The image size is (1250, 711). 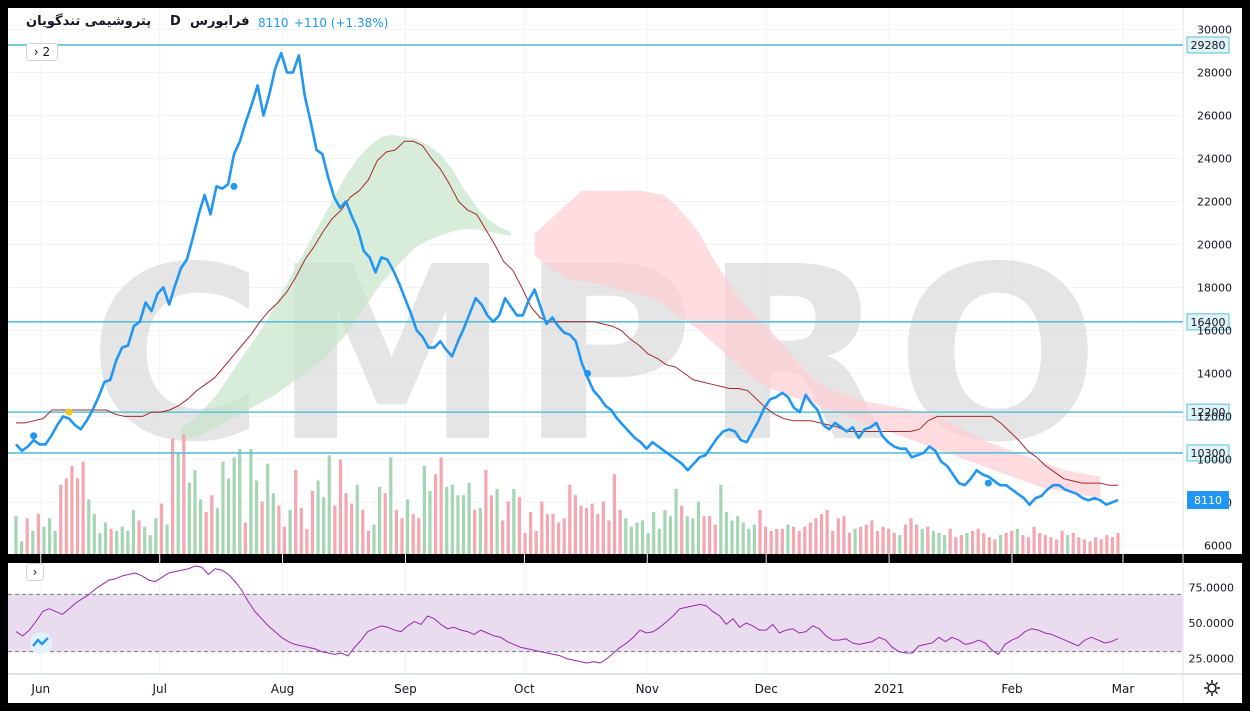 I want to click on x-tick-label: Dec, so click(x=766, y=689).